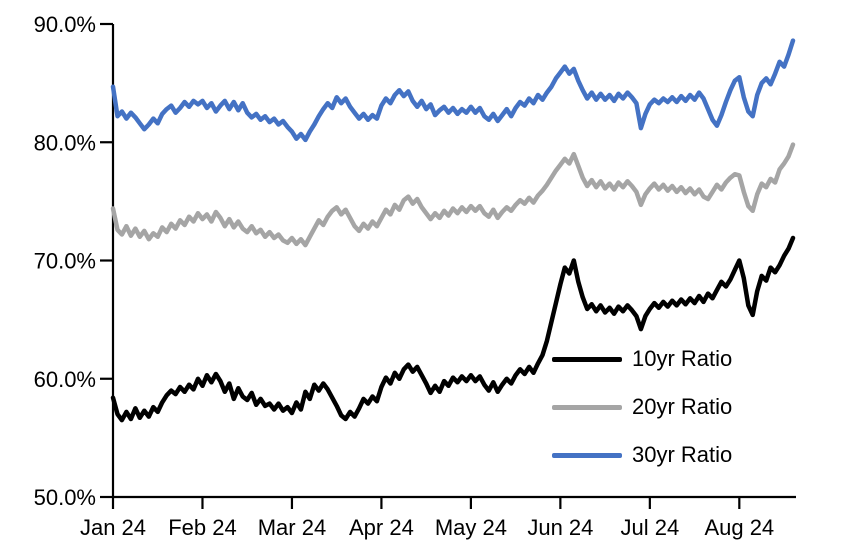 Image resolution: width=852 pixels, height=551 pixels. Describe the element at coordinates (682, 406) in the screenshot. I see `legend-label-20yr: 20yr Ratio` at that location.